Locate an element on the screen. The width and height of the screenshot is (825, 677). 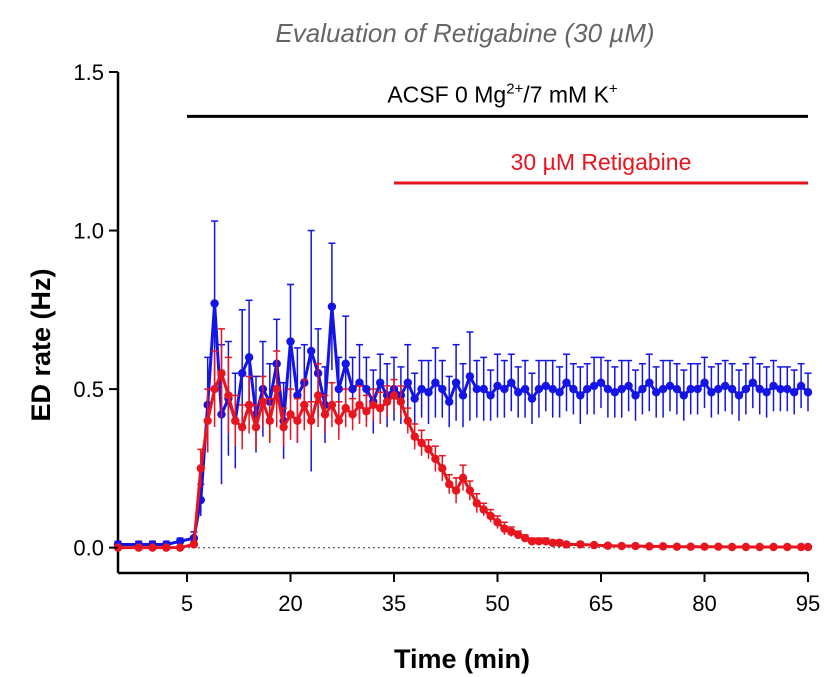
x-tick-label: 95 is located at coordinates (808, 603).